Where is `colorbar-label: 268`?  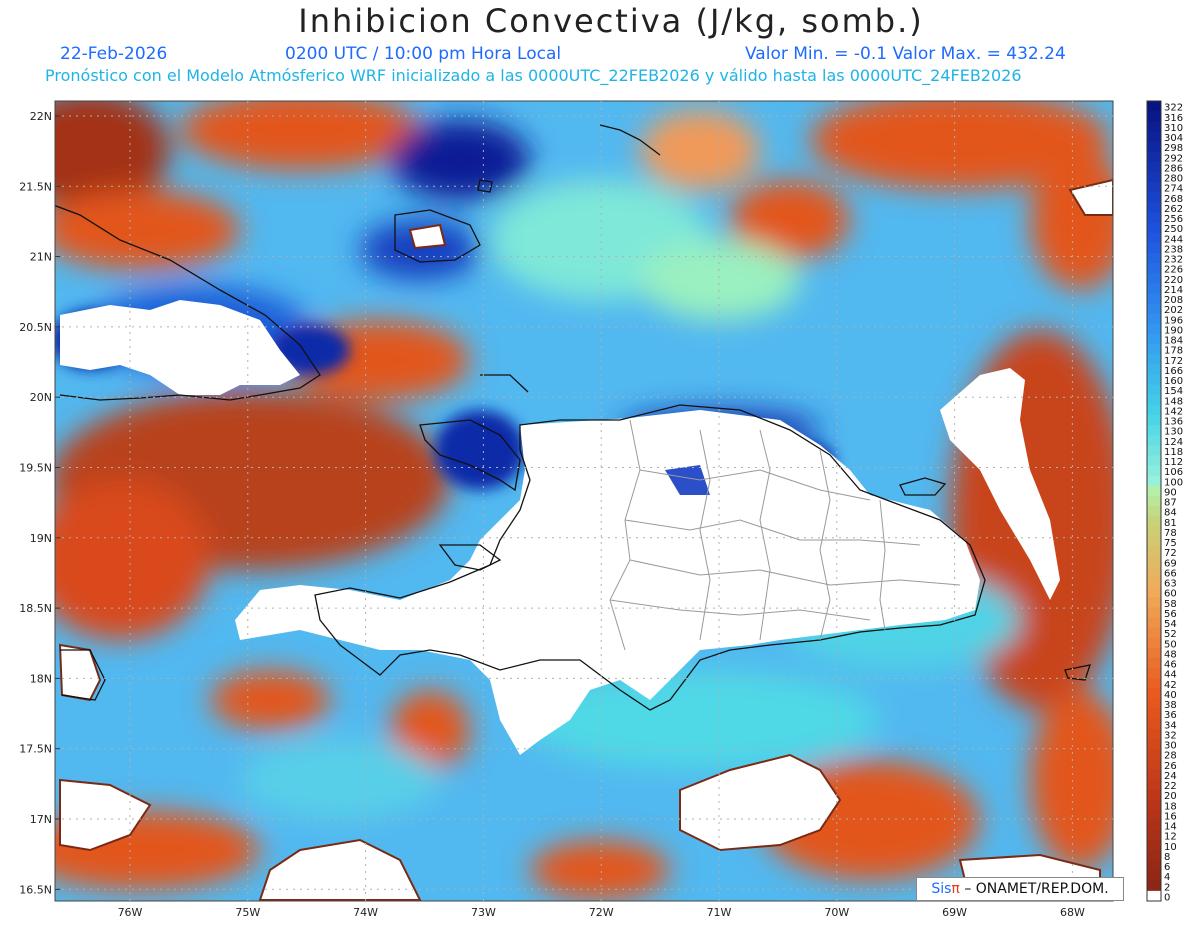 colorbar-label: 268 is located at coordinates (1173, 199).